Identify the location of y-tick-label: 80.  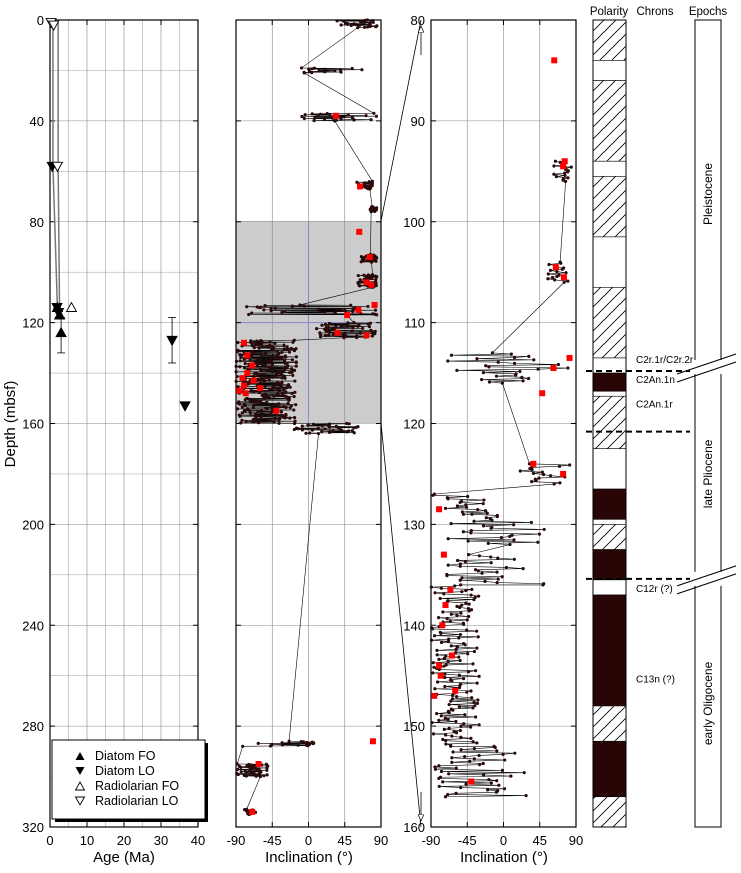
(37, 222).